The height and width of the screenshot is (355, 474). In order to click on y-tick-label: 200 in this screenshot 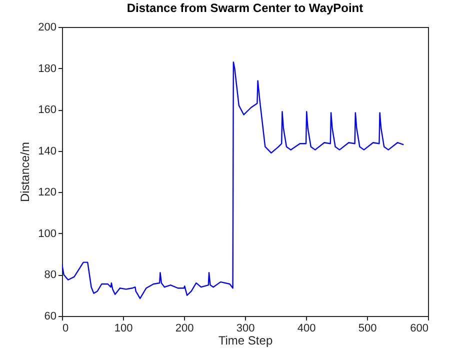, I will do `click(47, 28)`.